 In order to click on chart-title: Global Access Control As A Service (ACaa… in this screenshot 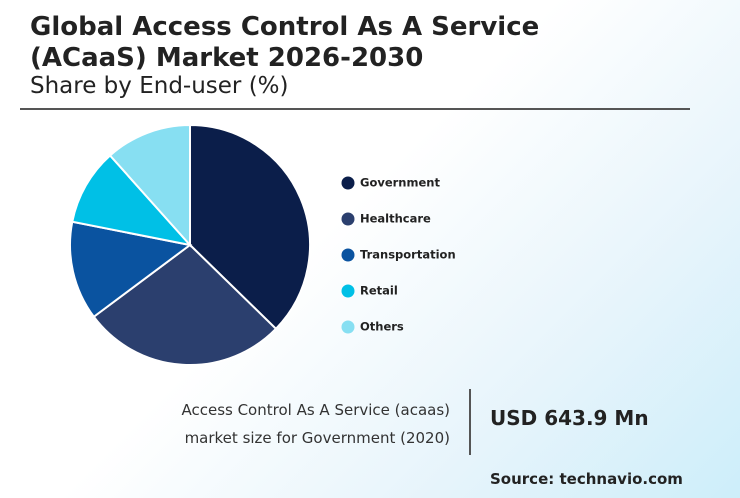, I will do `click(285, 42)`.